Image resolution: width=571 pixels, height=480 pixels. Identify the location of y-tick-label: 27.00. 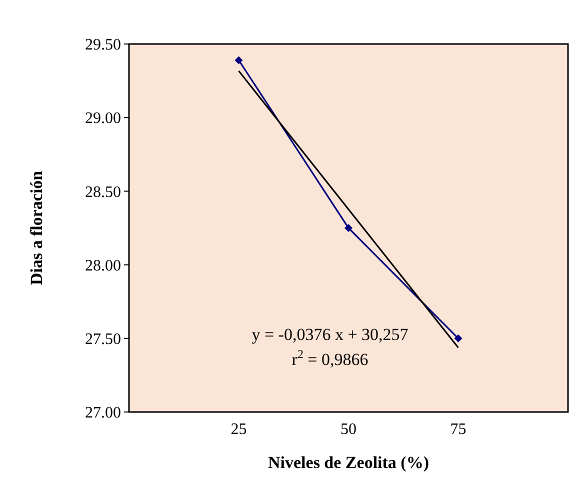
(103, 413).